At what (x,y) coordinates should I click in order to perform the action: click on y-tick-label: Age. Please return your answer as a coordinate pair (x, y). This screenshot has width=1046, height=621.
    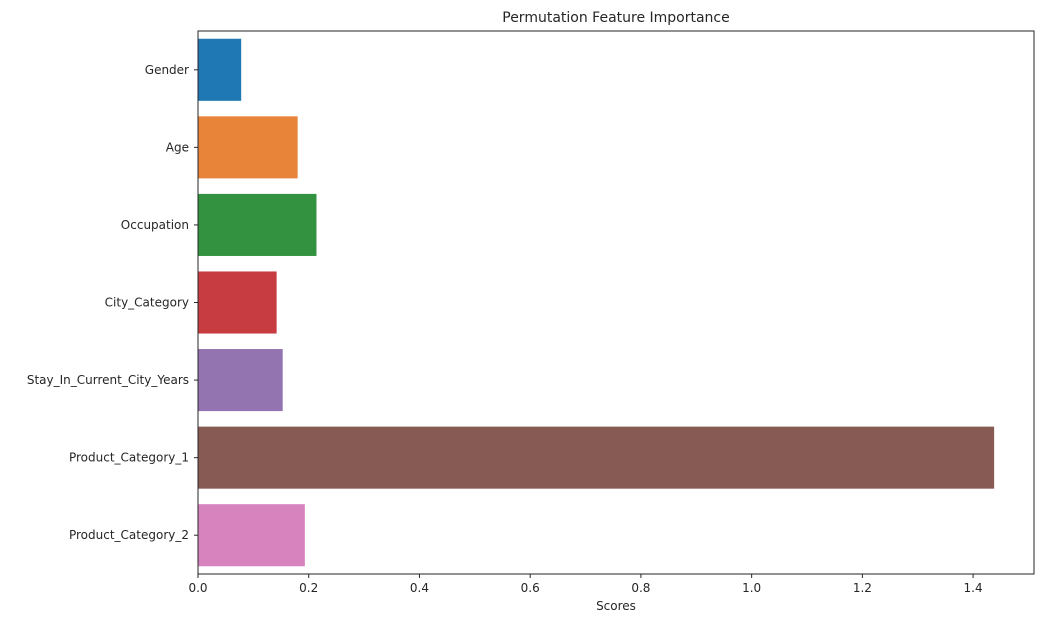
    Looking at the image, I should click on (177, 147).